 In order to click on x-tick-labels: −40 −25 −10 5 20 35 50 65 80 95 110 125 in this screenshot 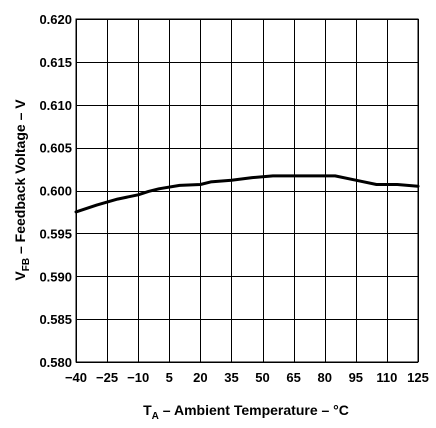, I will do `click(247, 377)`.